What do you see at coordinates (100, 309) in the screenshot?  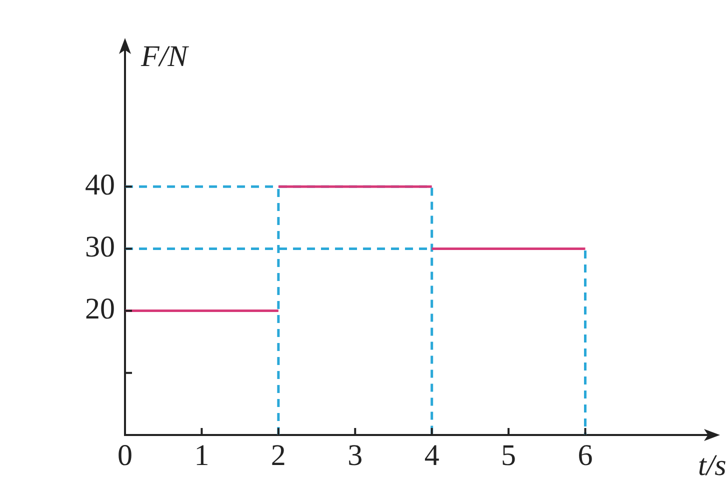 I see `y-tick-label: 20` at bounding box center [100, 309].